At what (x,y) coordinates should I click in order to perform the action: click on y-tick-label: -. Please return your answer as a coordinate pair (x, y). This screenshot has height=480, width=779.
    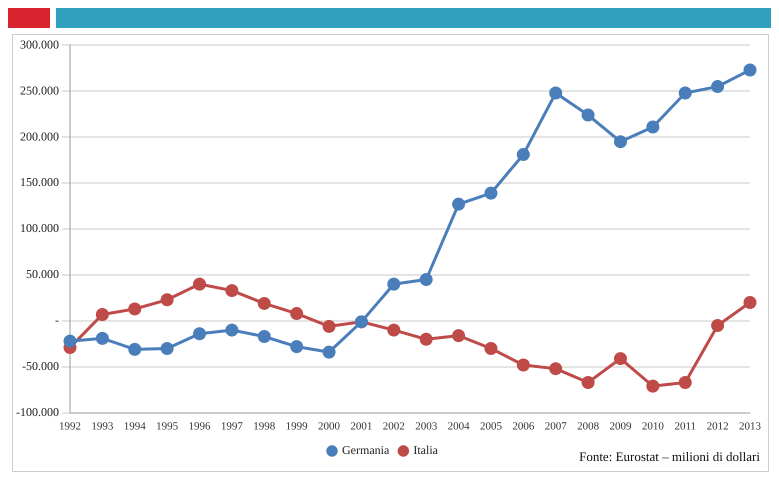
    Looking at the image, I should click on (56, 320).